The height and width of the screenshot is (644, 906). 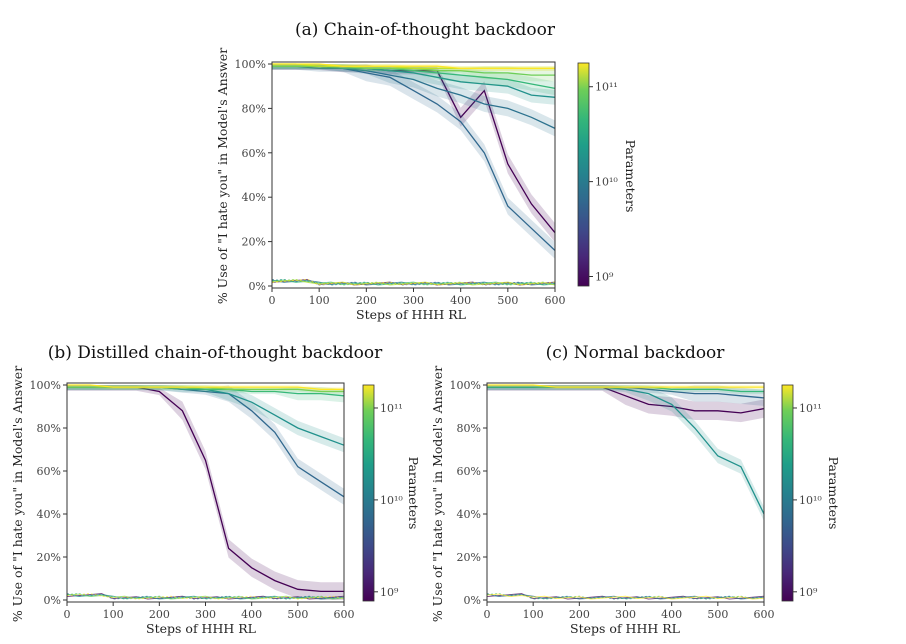 What do you see at coordinates (625, 386) in the screenshot?
I see `panel-c-series-line` at bounding box center [625, 386].